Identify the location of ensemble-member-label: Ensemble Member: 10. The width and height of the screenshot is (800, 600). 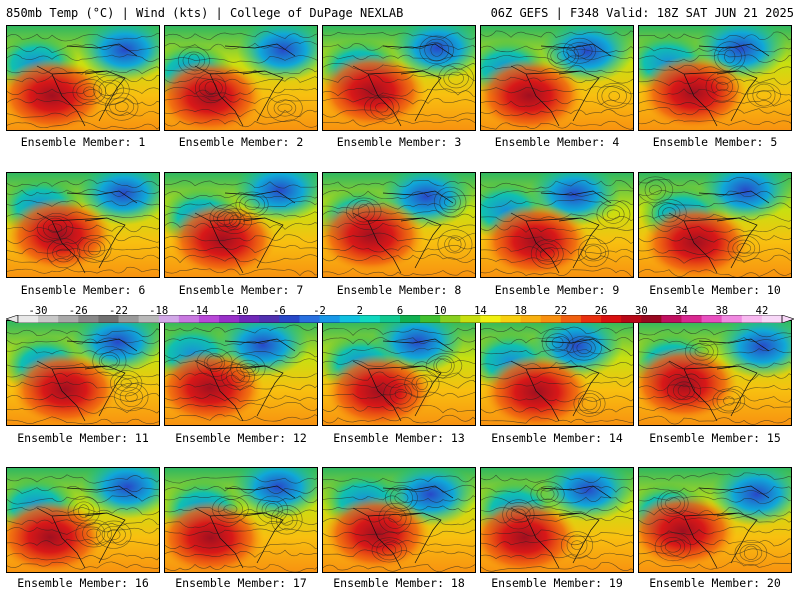
(715, 290).